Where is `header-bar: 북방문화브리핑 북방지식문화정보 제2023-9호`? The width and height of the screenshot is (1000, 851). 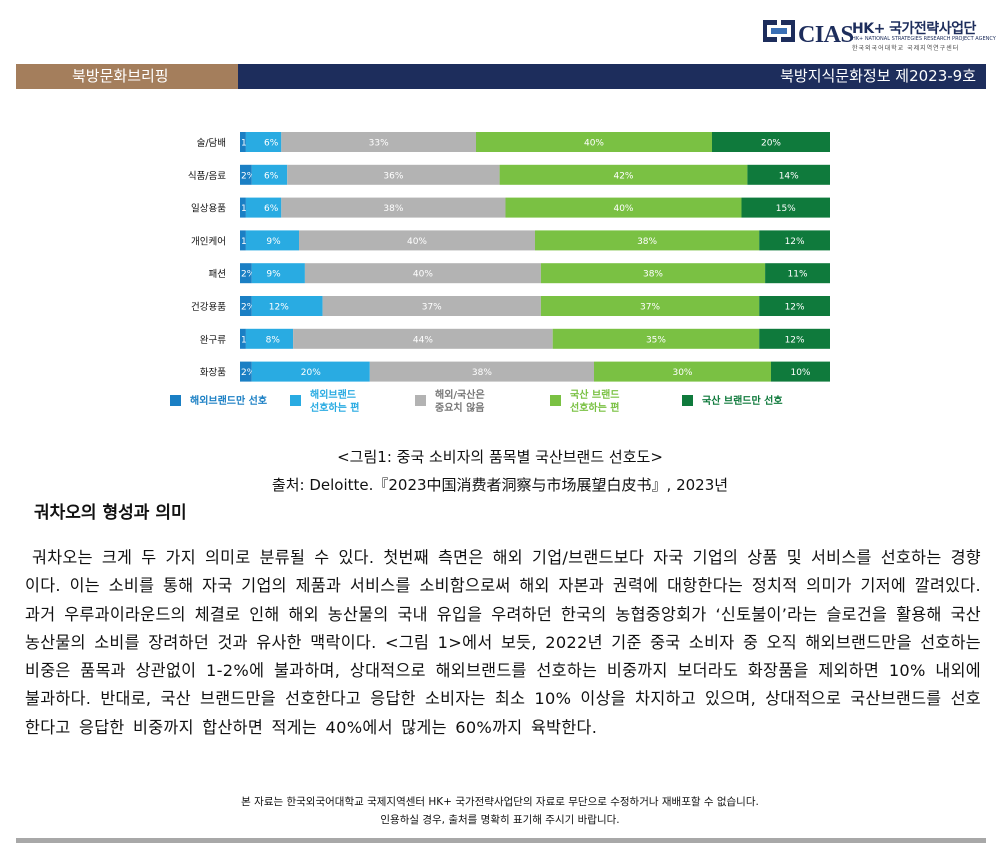 header-bar: 북방문화브리핑 북방지식문화정보 제2023-9호 is located at coordinates (501, 76).